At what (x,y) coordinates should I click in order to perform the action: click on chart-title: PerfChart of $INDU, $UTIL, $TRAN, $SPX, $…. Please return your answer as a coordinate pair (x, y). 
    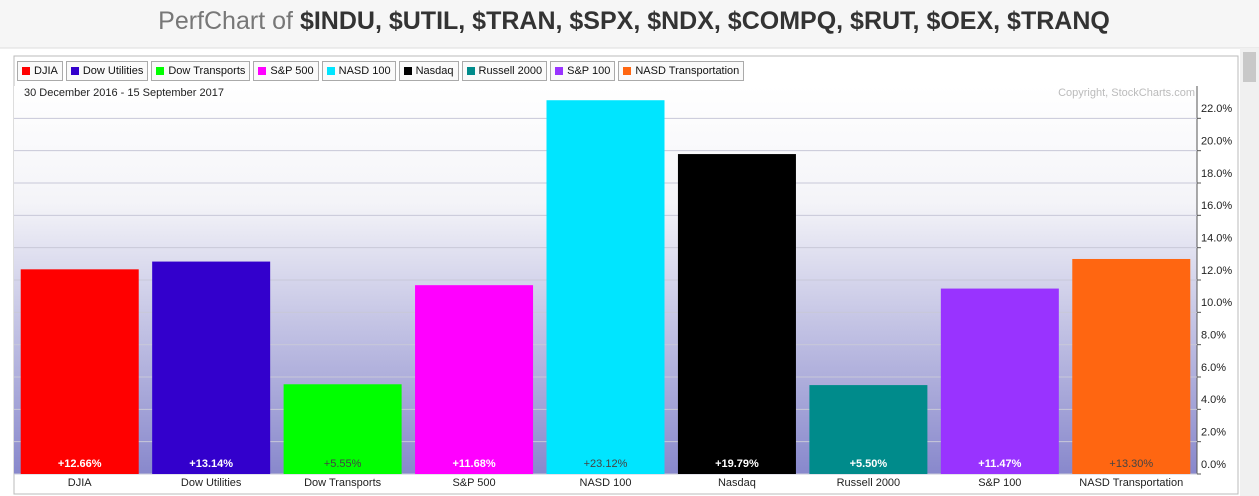
    Looking at the image, I should click on (634, 21).